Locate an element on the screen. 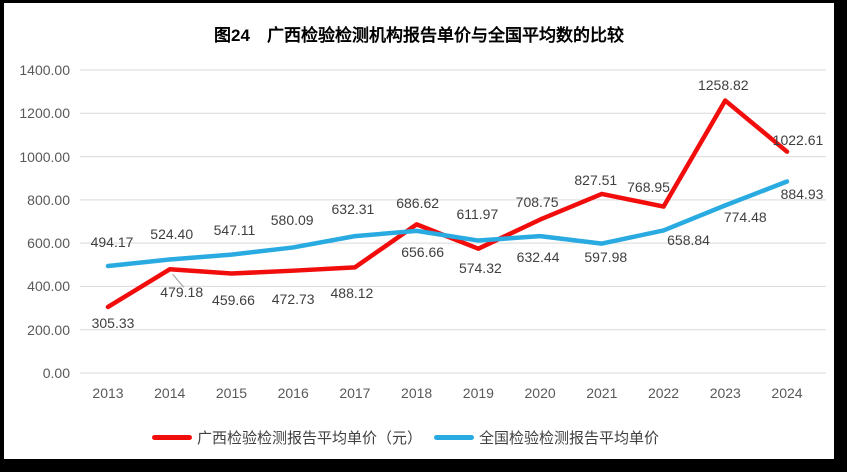 The width and height of the screenshot is (847, 472). chart-title: 图24 广西检验检测机构报告单价与全国平均数的比较 is located at coordinates (419, 35).